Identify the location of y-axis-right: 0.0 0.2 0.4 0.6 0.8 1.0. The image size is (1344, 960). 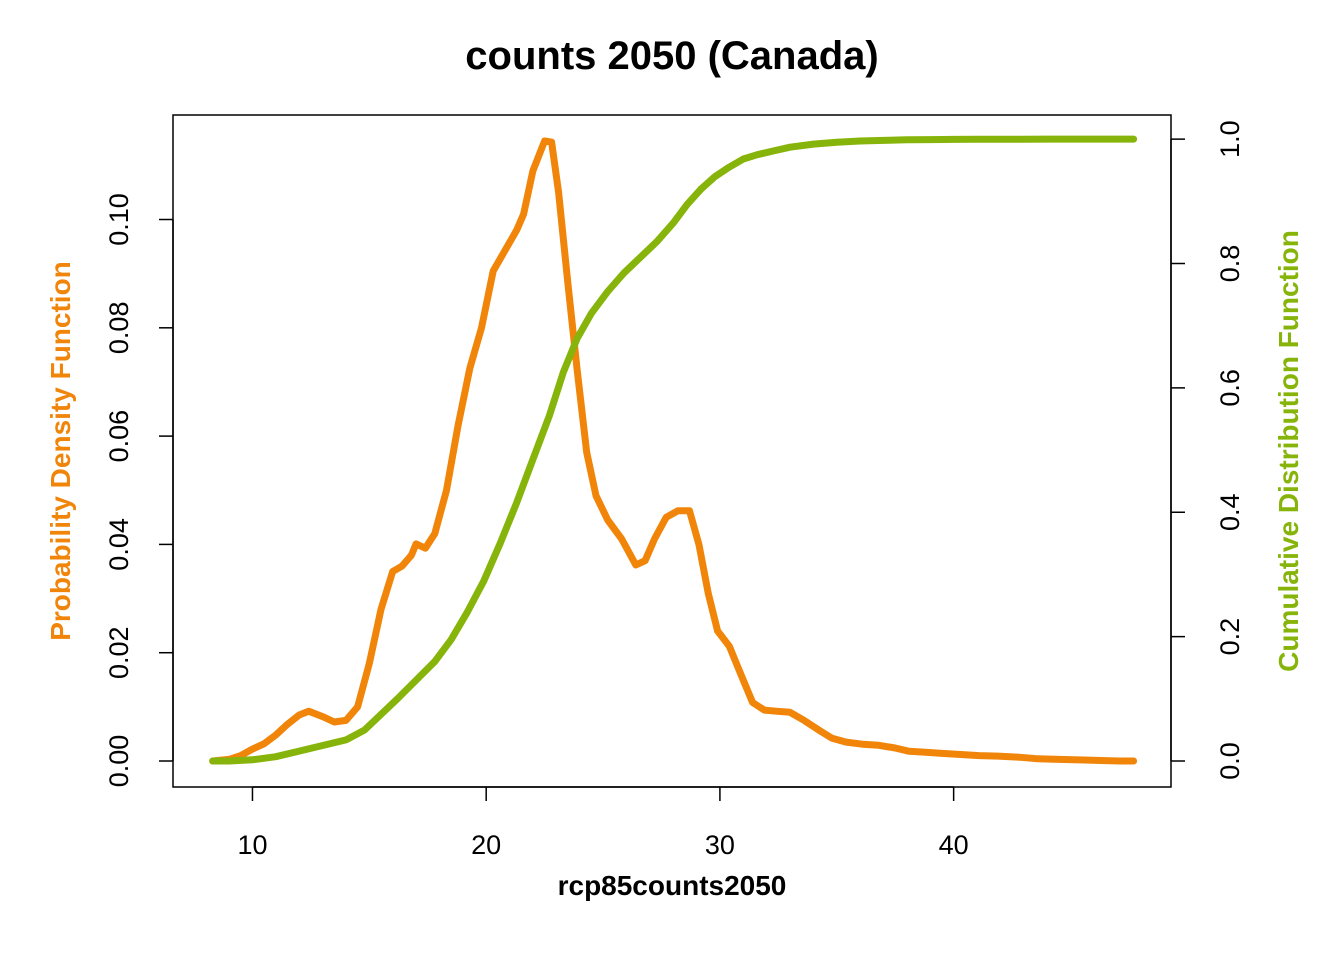
(1207, 450).